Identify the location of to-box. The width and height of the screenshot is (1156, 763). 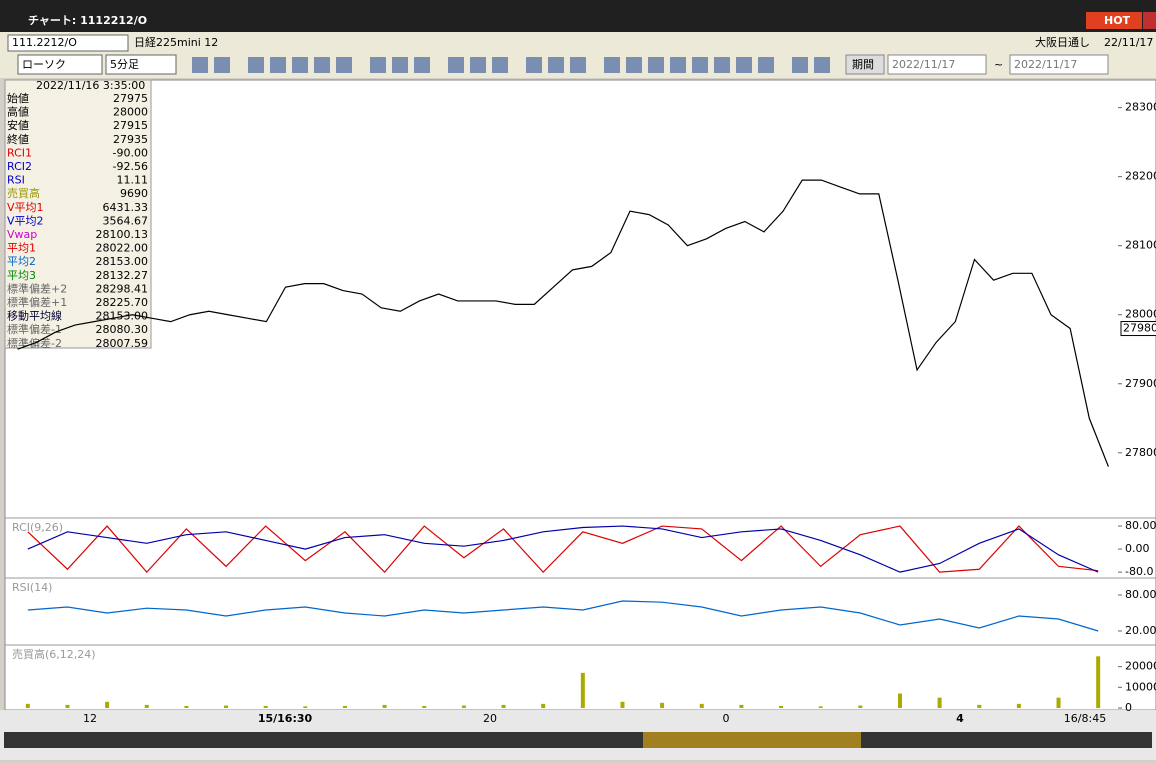
(1059, 64).